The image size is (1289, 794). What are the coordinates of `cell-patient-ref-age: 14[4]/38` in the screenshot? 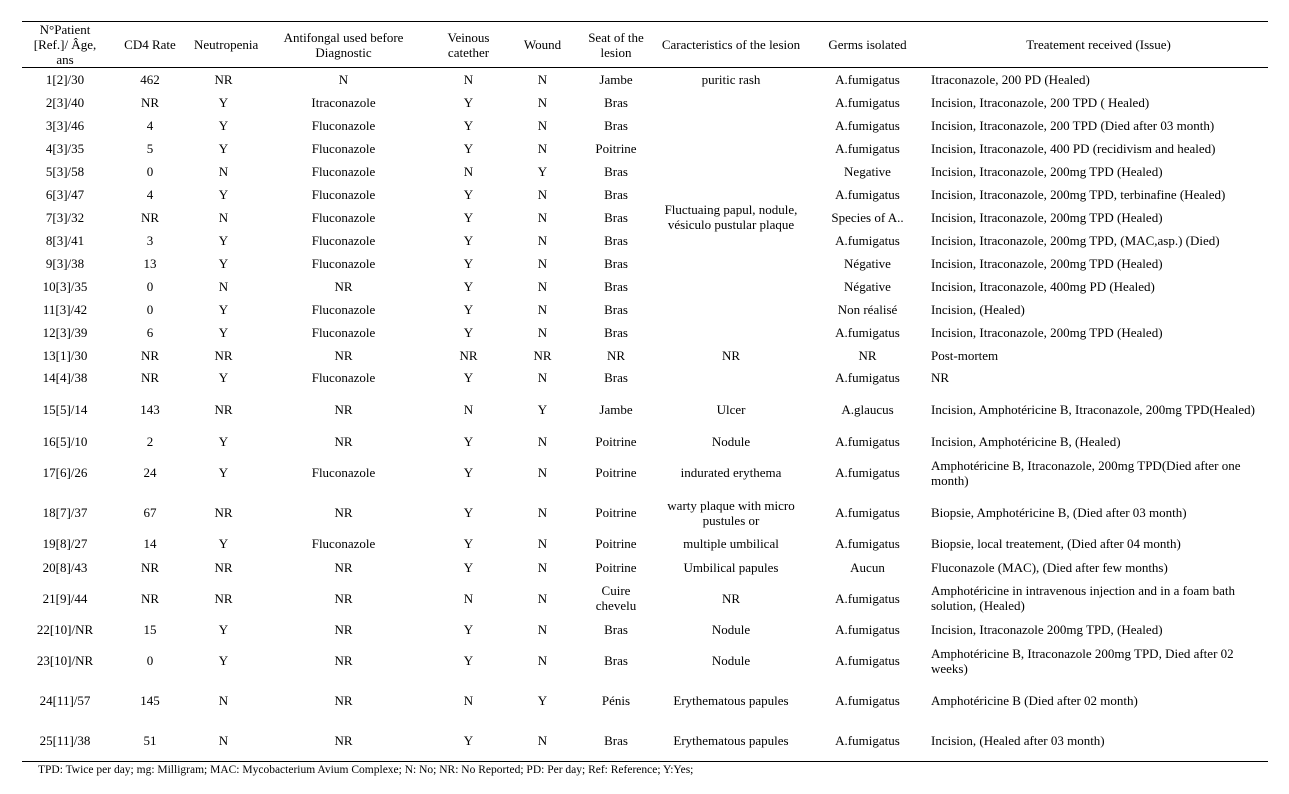 It's located at (65, 377).